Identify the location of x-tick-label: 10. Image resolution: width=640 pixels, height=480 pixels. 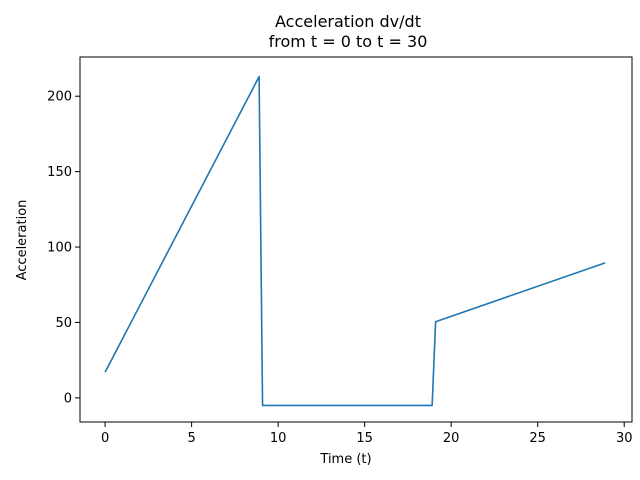
(278, 438).